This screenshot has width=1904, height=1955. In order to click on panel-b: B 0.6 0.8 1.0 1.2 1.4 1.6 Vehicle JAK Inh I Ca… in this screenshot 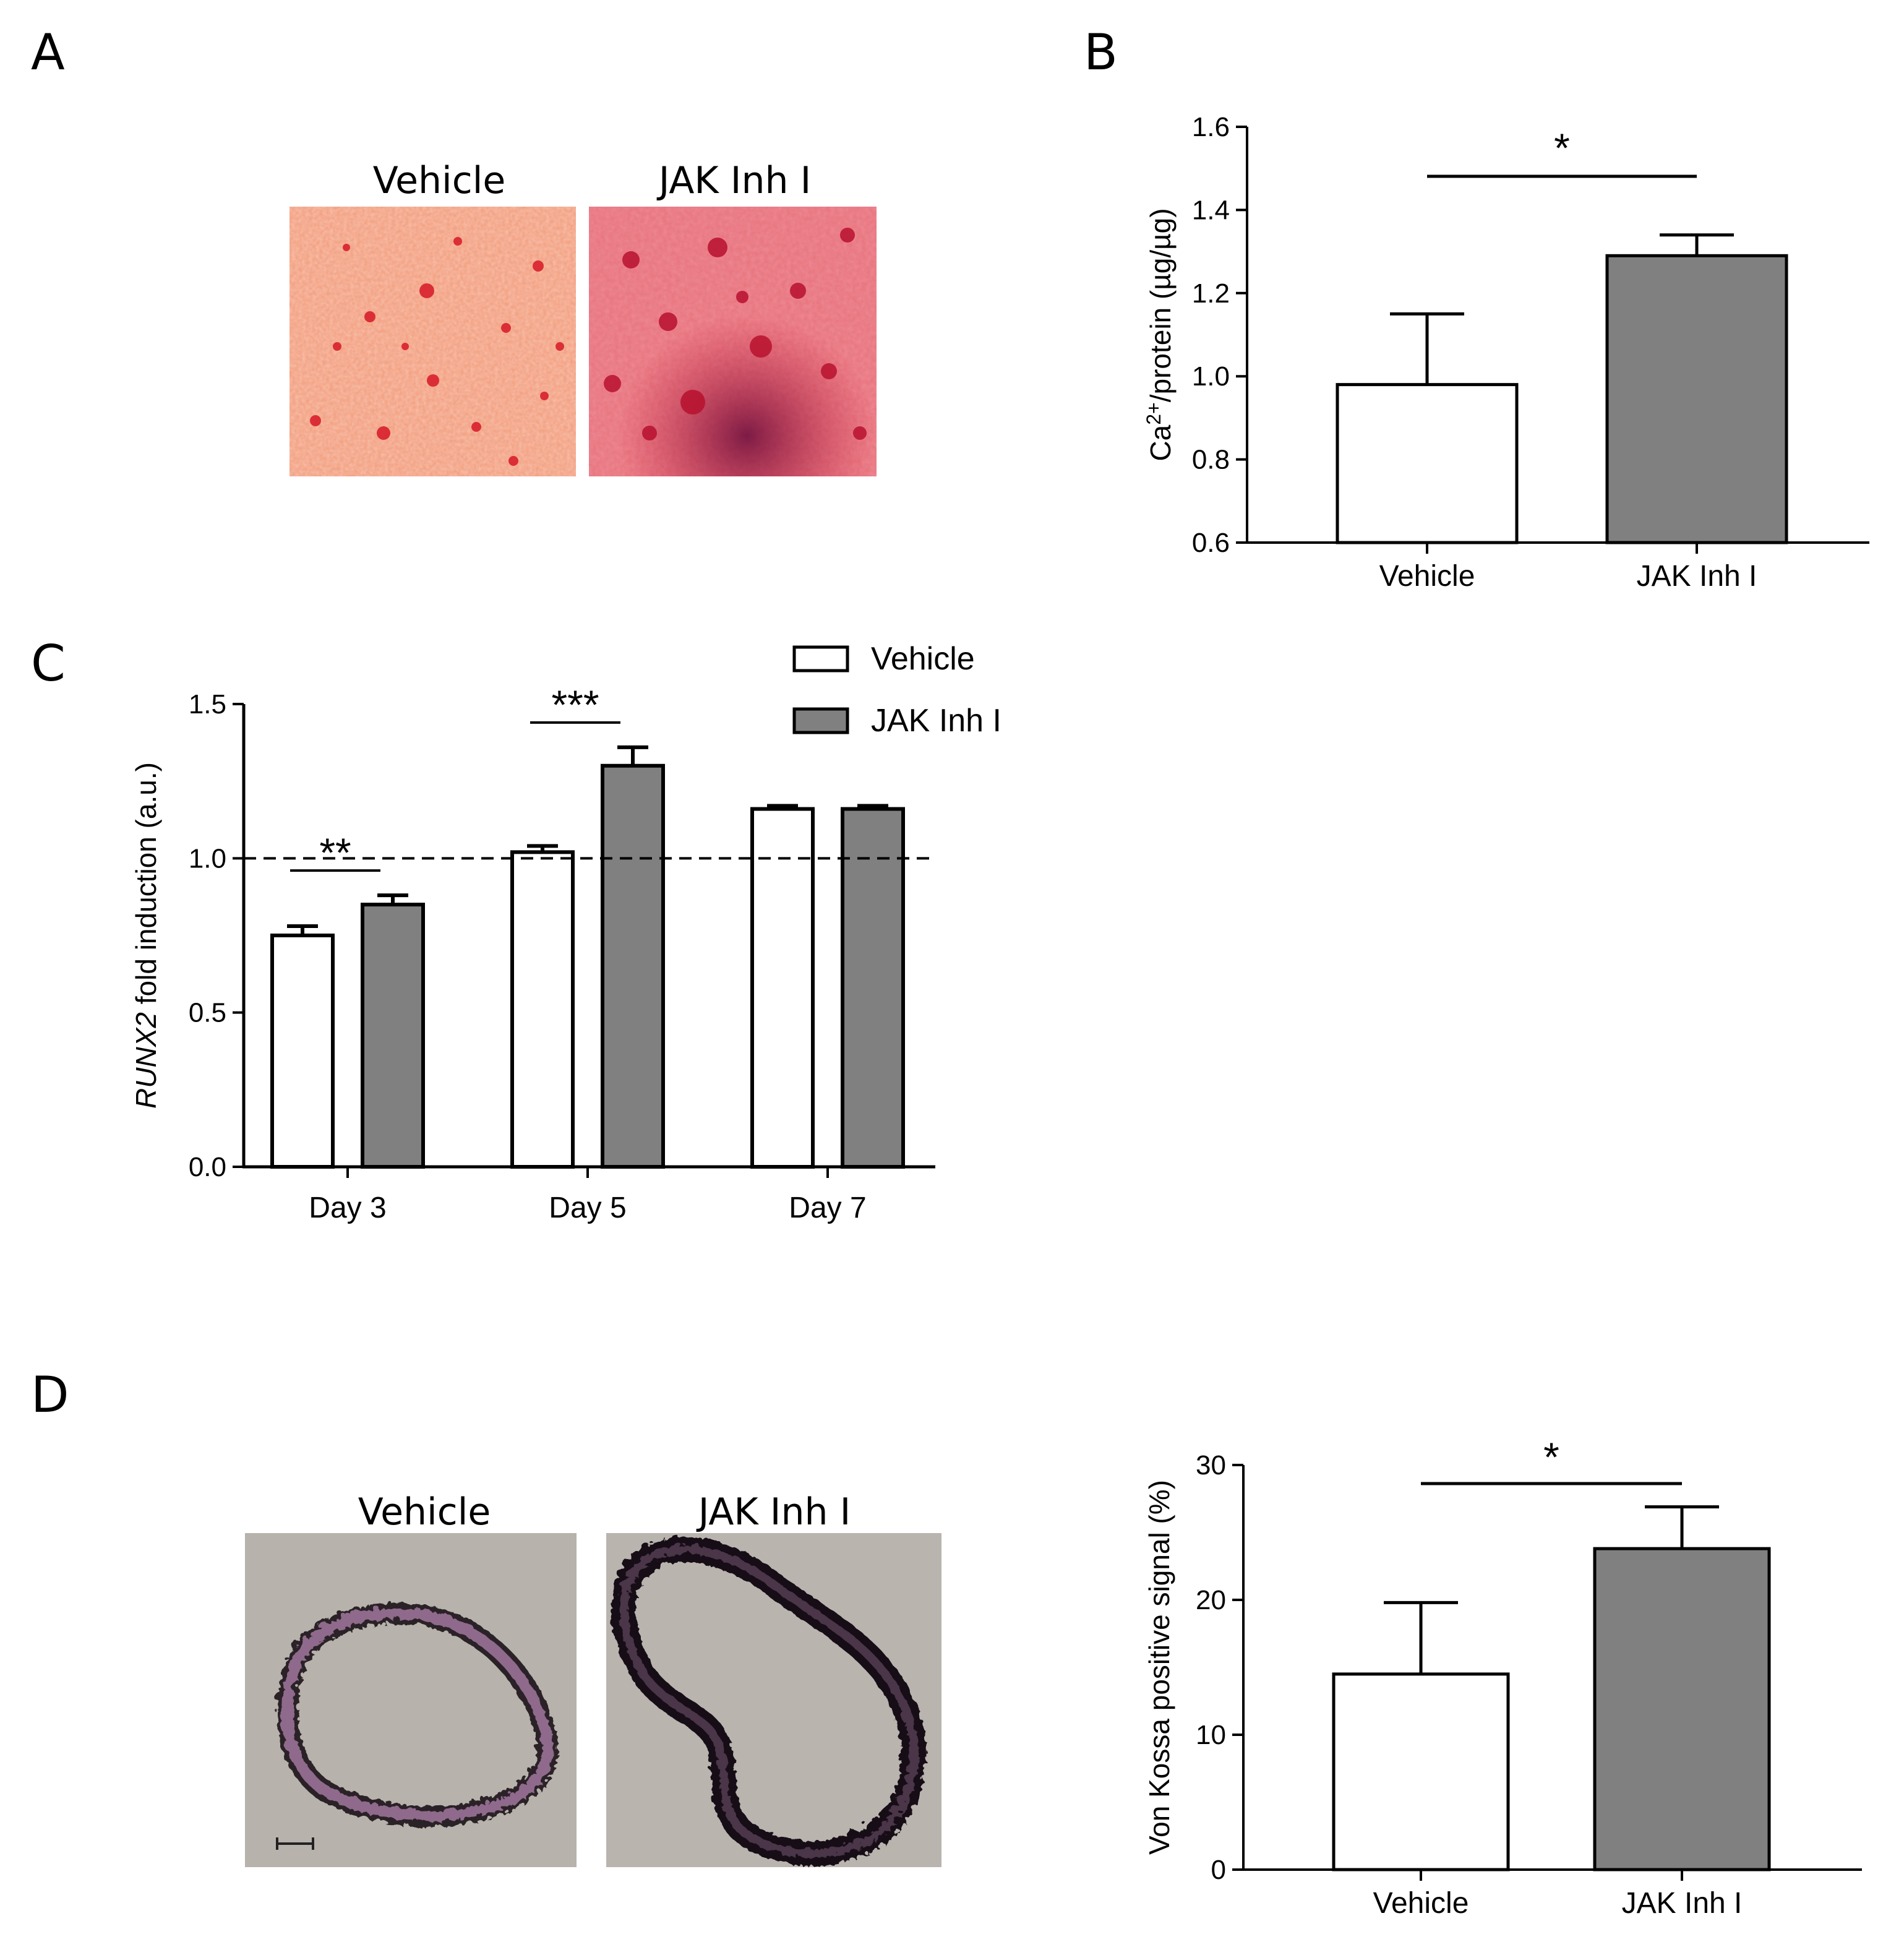, I will do `click(1476, 308)`.